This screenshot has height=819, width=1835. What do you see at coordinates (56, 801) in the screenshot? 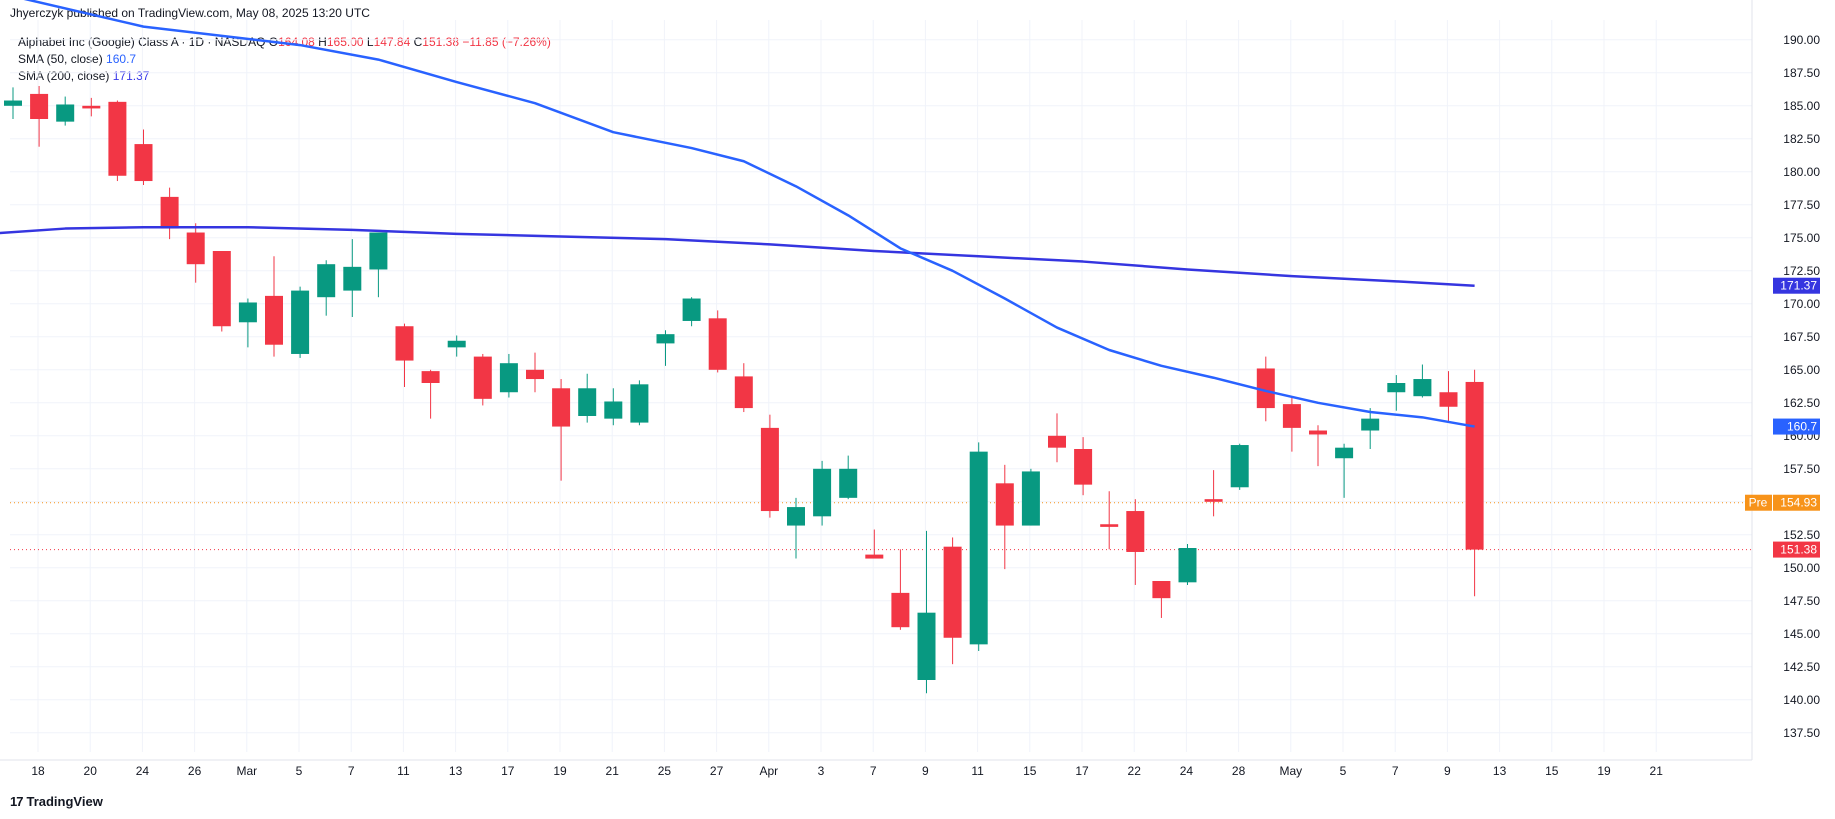
I see `tradingview-footer: 17 TradingView` at bounding box center [56, 801].